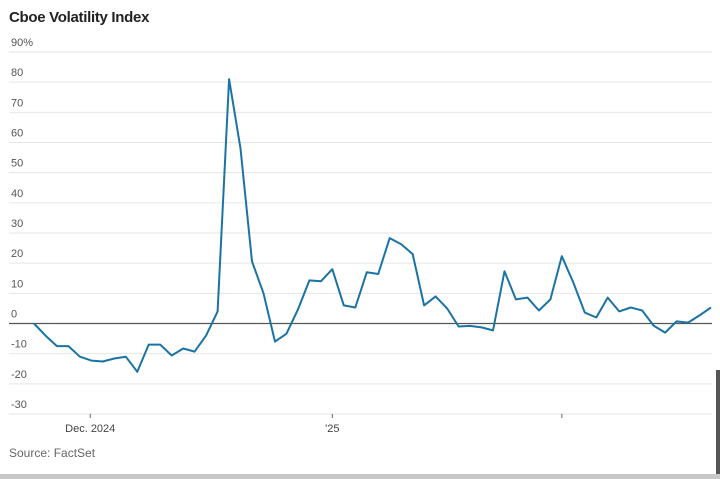  I want to click on y-tick-label: 10, so click(17, 284).